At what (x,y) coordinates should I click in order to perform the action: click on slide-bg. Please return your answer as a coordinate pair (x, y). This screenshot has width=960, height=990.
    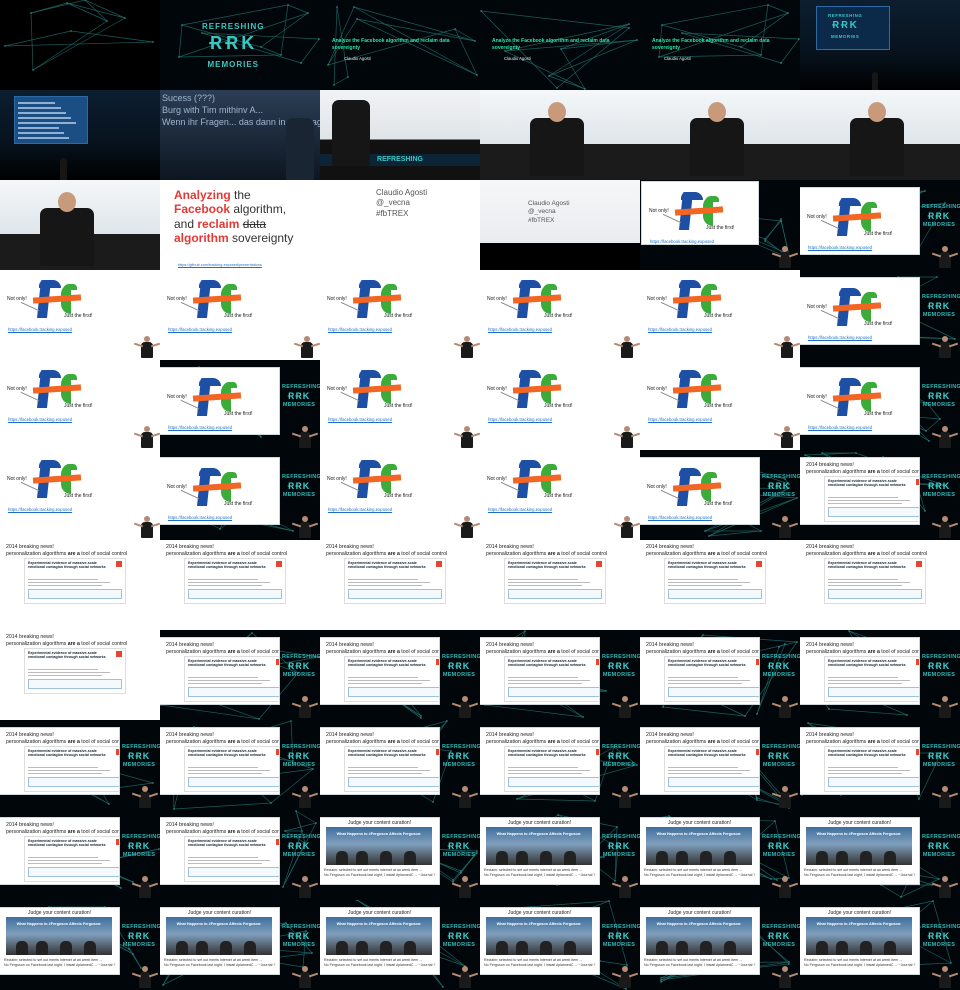
    Looking at the image, I should click on (400, 225).